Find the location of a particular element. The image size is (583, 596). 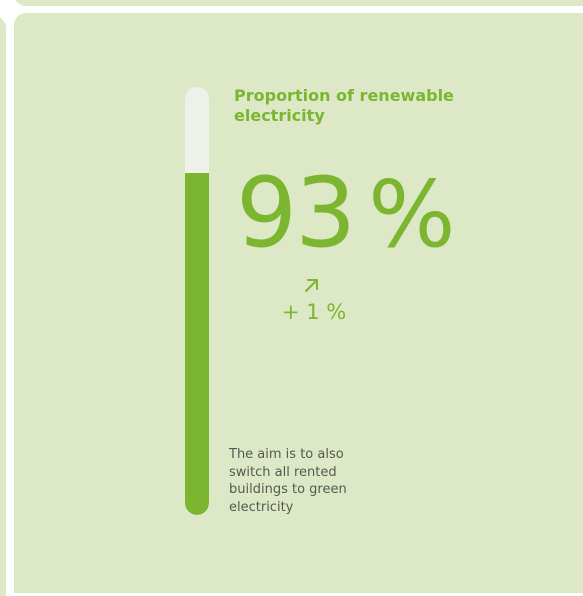

left-panel is located at coordinates (3, 306).